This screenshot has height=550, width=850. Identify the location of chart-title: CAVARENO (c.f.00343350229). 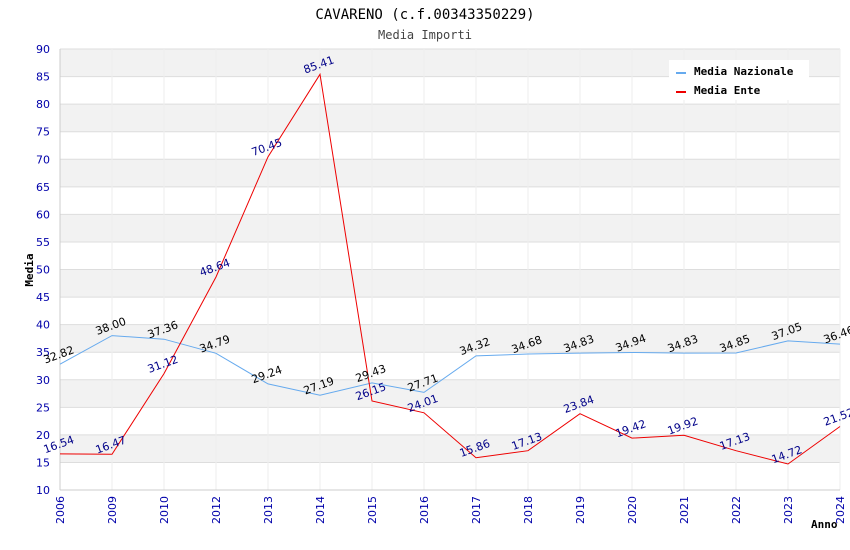
(424, 15).